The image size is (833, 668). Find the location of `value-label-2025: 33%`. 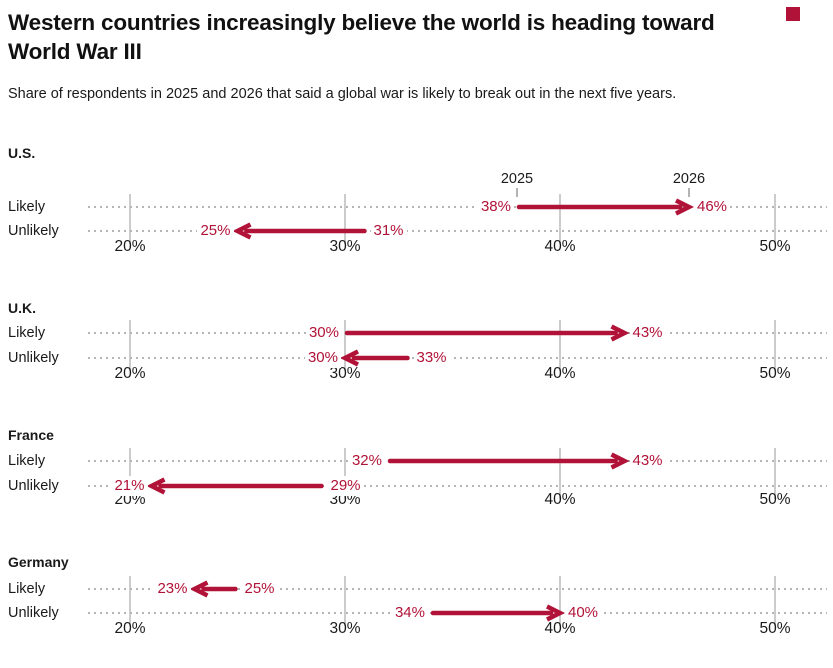

value-label-2025: 33% is located at coordinates (431, 358).